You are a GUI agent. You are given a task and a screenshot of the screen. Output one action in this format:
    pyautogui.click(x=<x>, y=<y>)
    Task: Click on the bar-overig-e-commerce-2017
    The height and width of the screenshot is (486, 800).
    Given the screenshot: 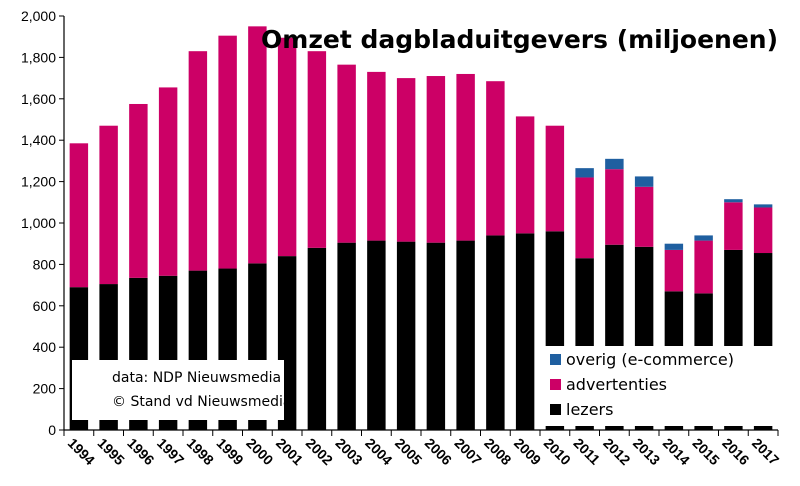 What is the action you would take?
    pyautogui.click(x=763, y=206)
    